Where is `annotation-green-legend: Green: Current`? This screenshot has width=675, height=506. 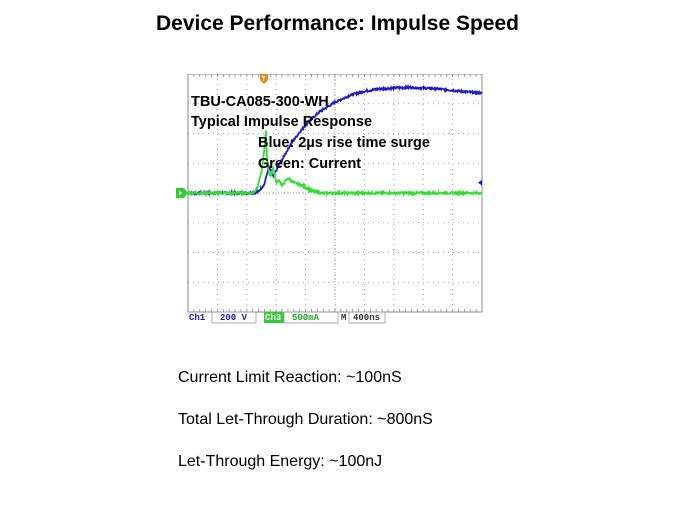
annotation-green-legend: Green: Current is located at coordinates (309, 164).